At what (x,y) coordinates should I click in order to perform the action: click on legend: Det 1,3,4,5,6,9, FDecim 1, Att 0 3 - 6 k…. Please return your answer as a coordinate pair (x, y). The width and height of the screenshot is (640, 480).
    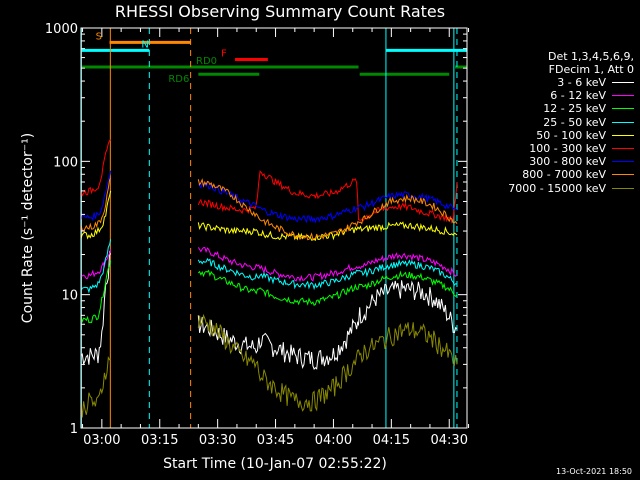
    Looking at the image, I should click on (556, 122).